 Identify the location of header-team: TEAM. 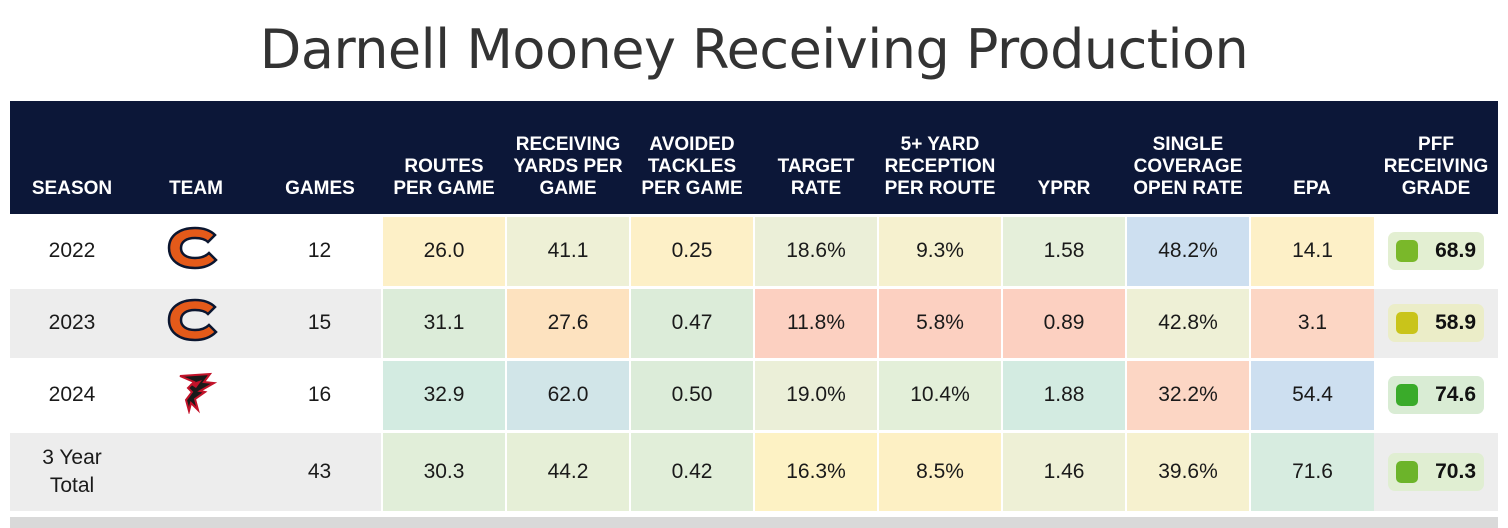
(196, 188).